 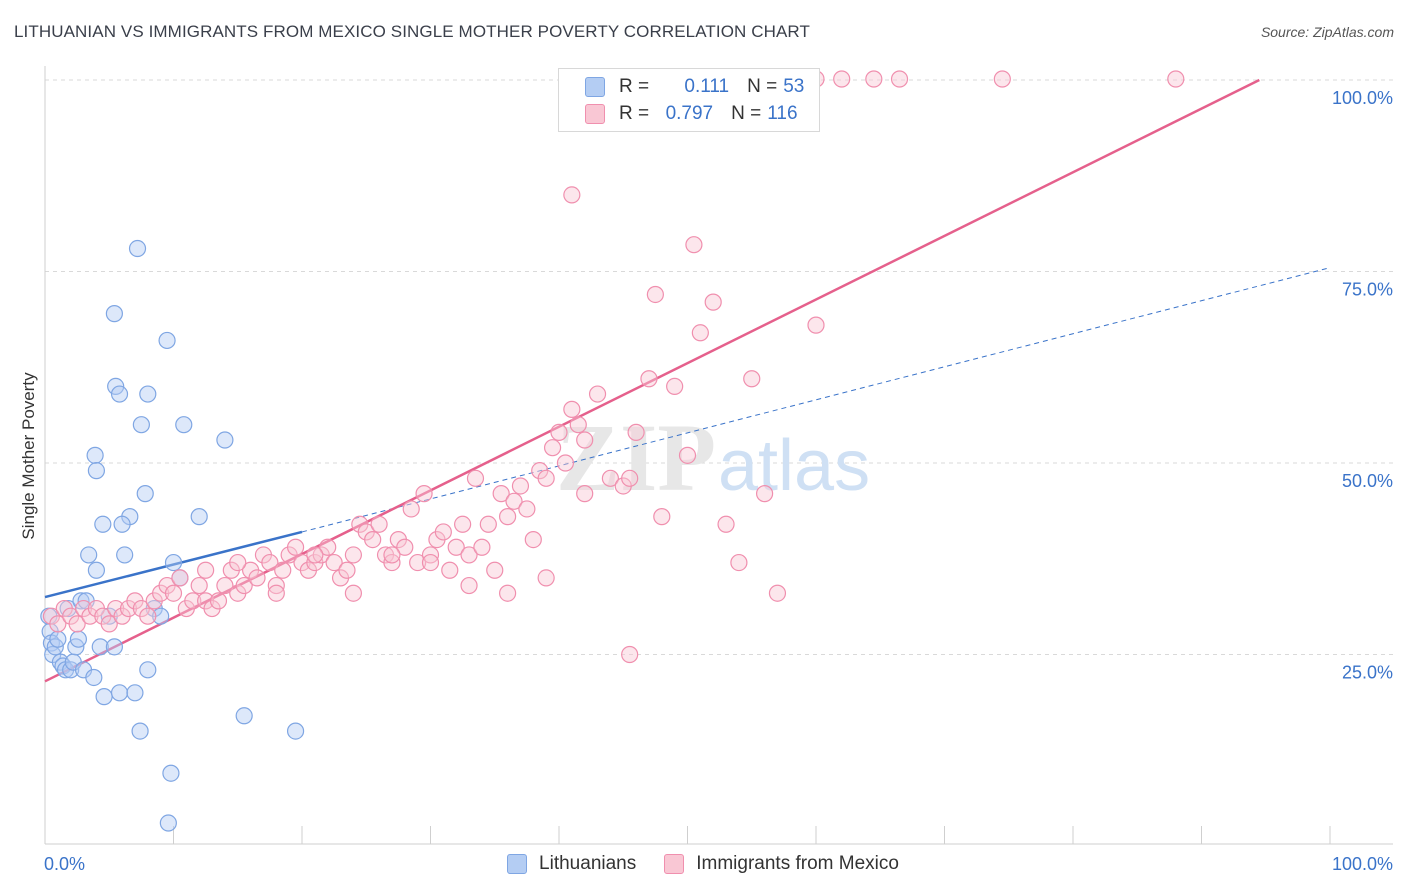 I want to click on legend-row-lithuanians: R = 0.111 N = 53, so click(x=694, y=87).